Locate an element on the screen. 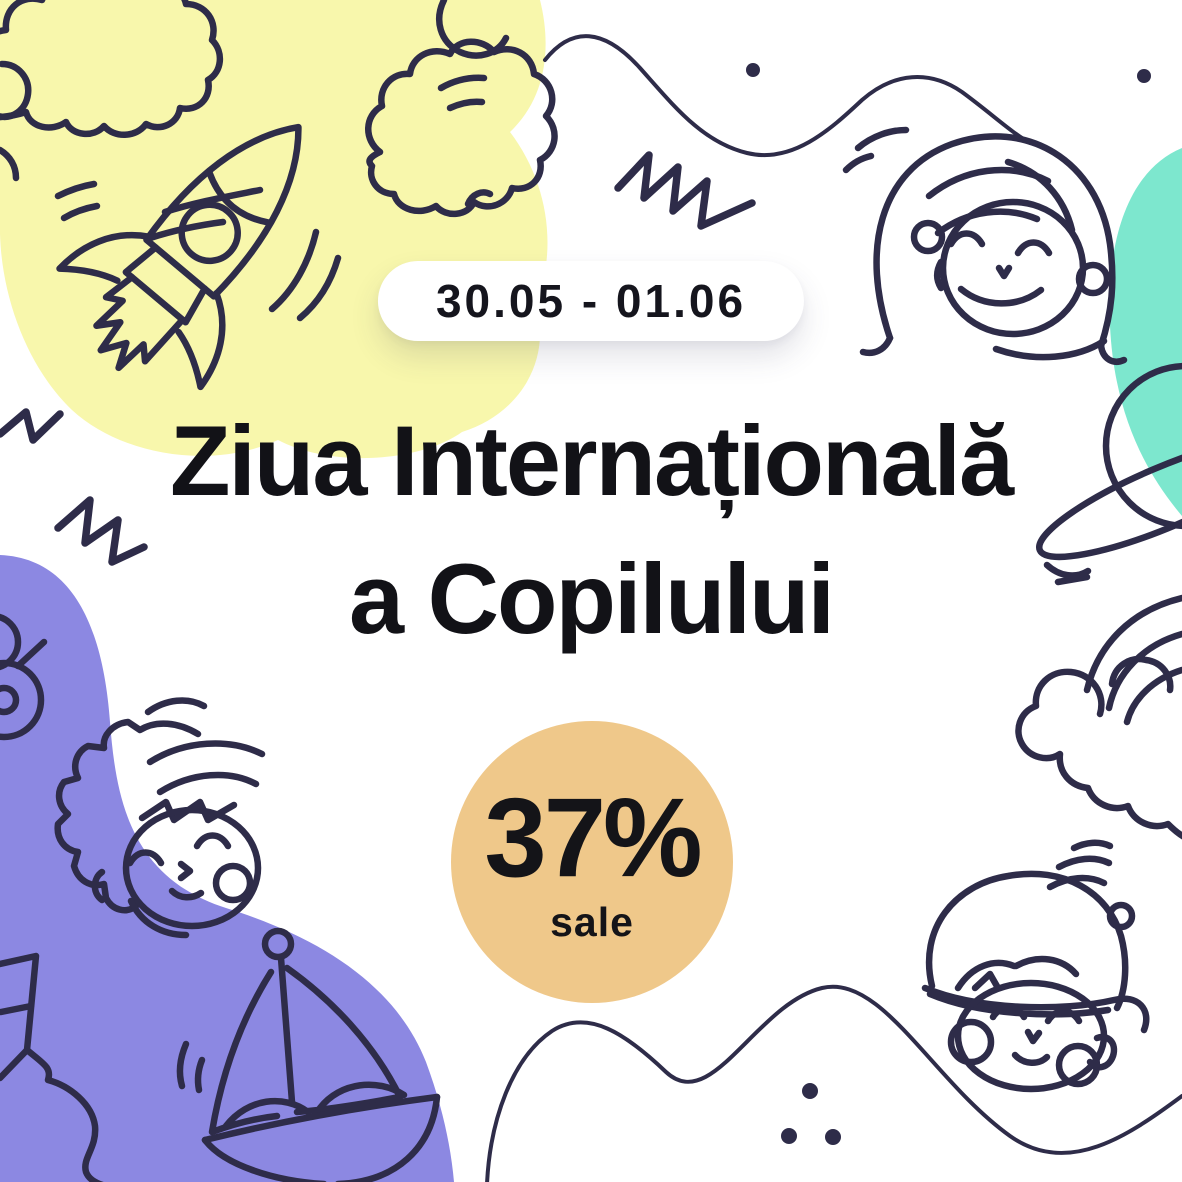 The image size is (1182, 1182). date-range-label: 30.05 - 01.06 is located at coordinates (591, 301).